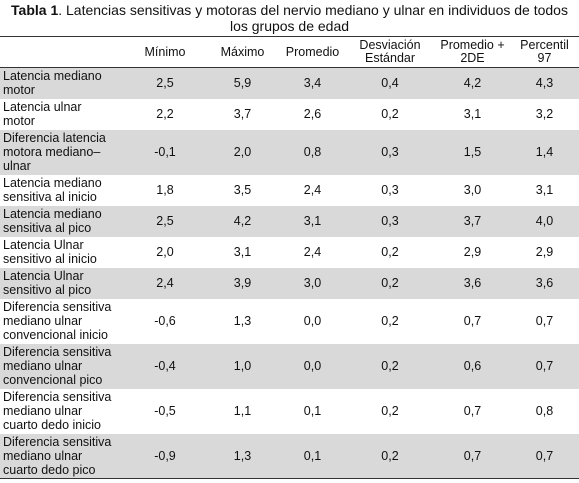 The width and height of the screenshot is (579, 483). Describe the element at coordinates (312, 51) in the screenshot. I see `column-header: Promedio` at that location.